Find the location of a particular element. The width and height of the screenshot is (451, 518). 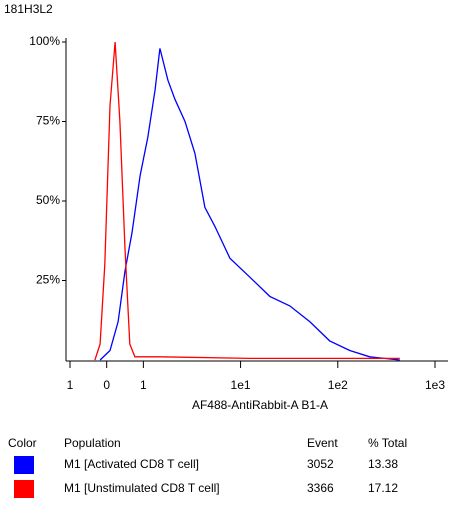

legend-header: Population is located at coordinates (92, 443).